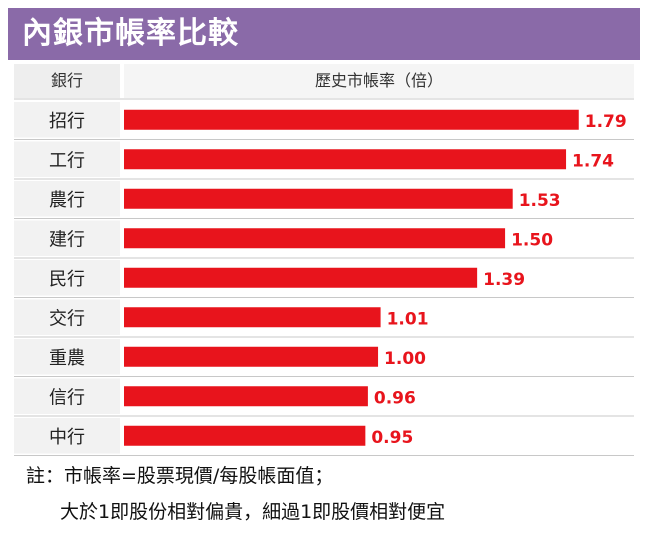  I want to click on category-label: 交行, so click(67, 318).